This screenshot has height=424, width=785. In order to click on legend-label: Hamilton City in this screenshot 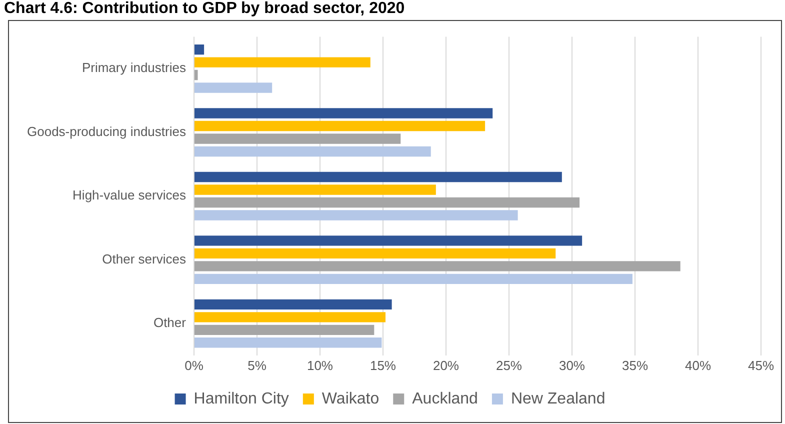, I will do `click(241, 399)`.